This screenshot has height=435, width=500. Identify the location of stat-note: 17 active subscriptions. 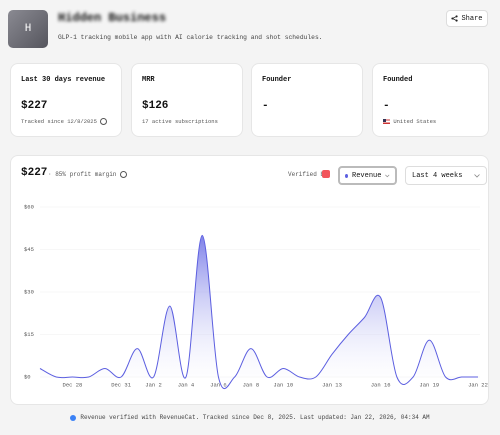
(180, 121).